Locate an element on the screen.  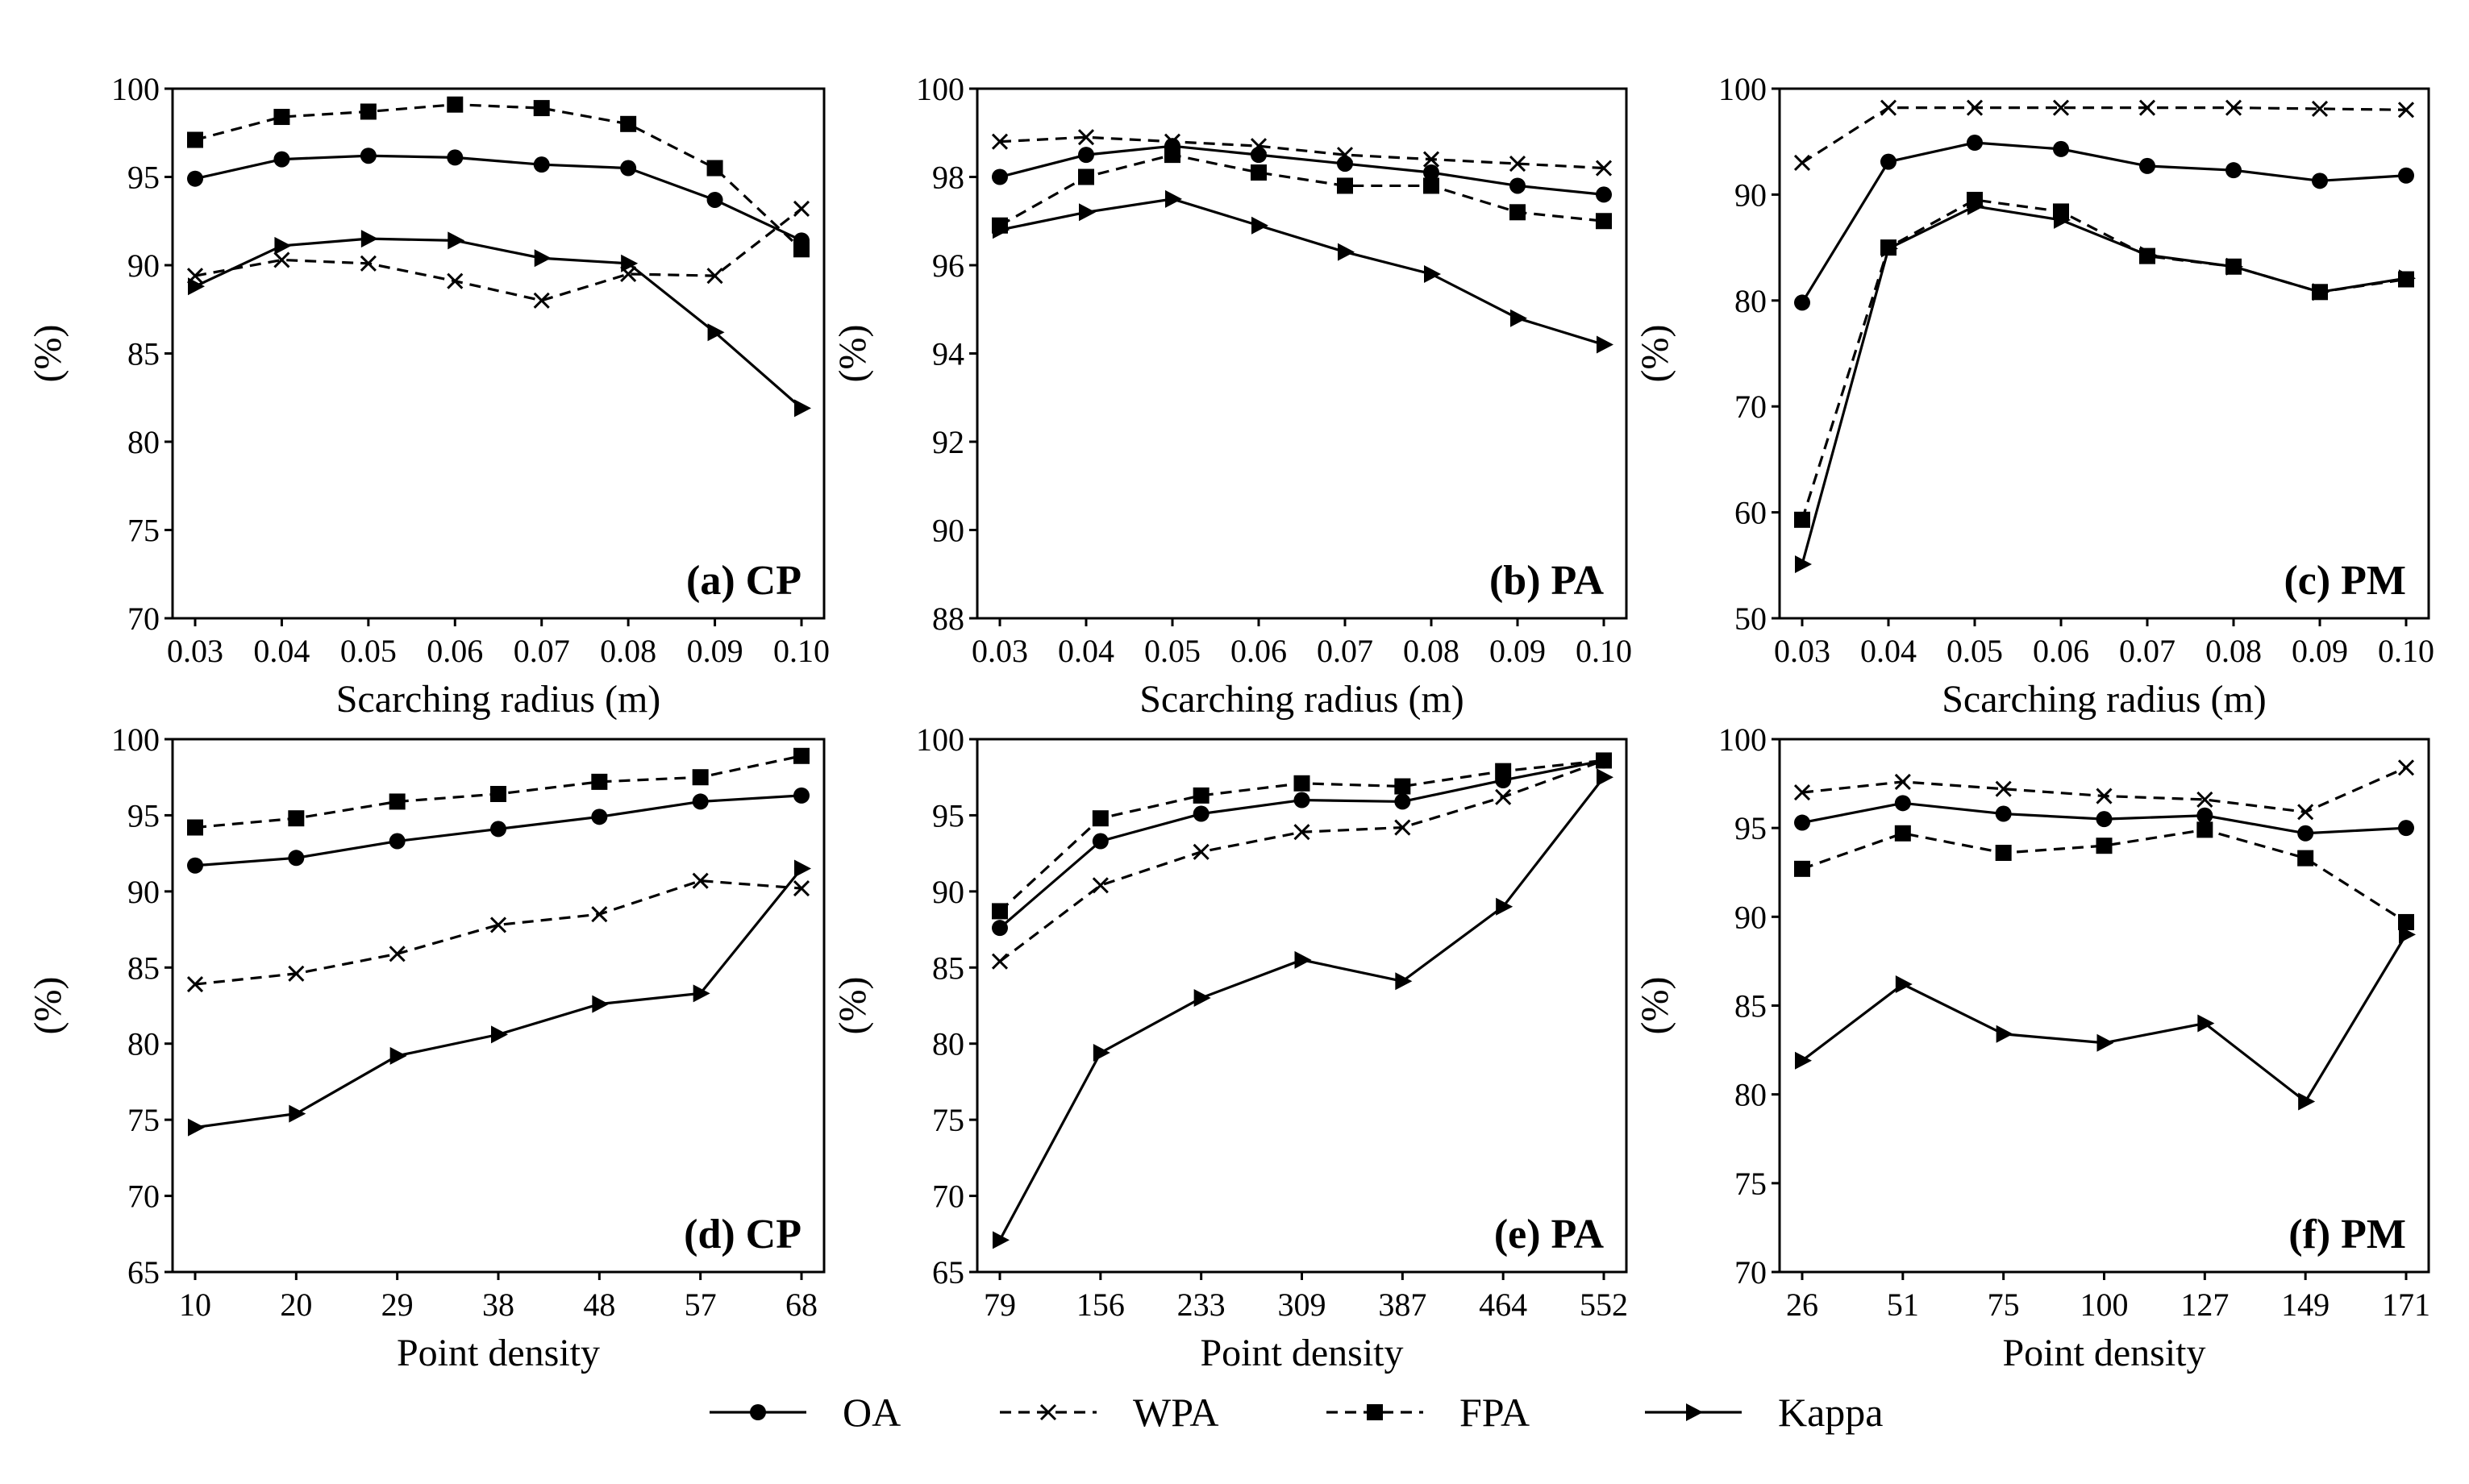
x-tick-label: 0.07 is located at coordinates (2147, 651).